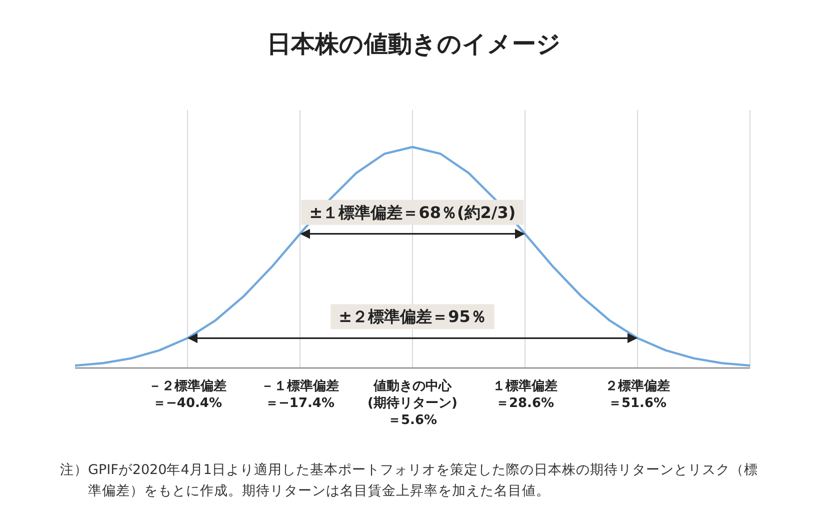 This screenshot has height=522, width=828. What do you see at coordinates (187, 395) in the screenshot?
I see `x-tick-label: －２標準偏差＝−40.4%` at bounding box center [187, 395].